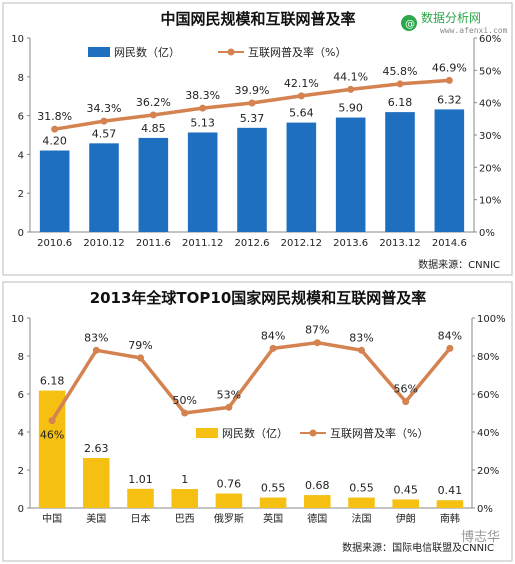 Image resolution: width=515 pixels, height=564 pixels. What do you see at coordinates (488, 471) in the screenshot?
I see `chart2-right-tick-label: 20%` at bounding box center [488, 471].